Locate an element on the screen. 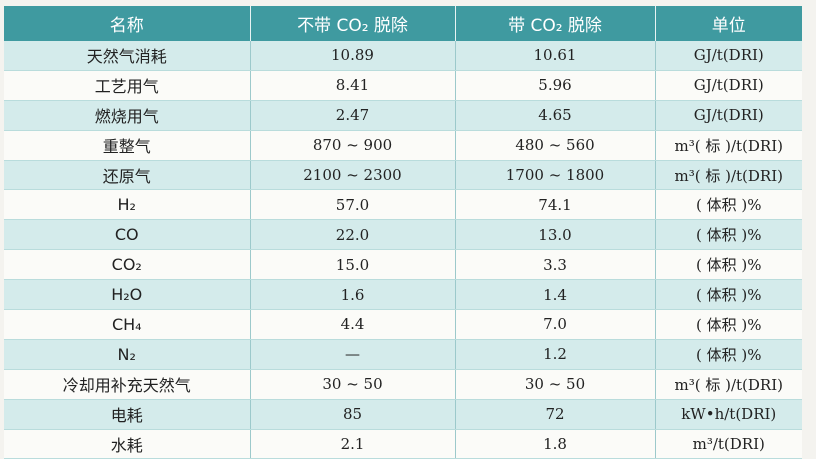  row-label: CH₄ is located at coordinates (127, 324).